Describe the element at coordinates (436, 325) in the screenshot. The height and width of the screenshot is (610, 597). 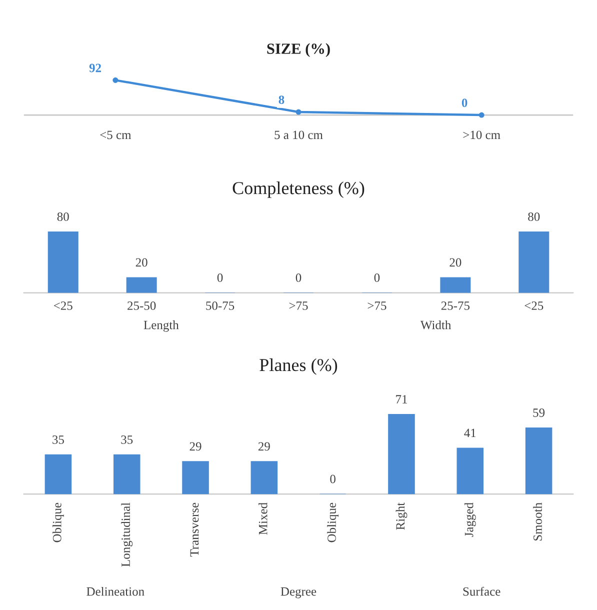
I see `text: Width` at that location.